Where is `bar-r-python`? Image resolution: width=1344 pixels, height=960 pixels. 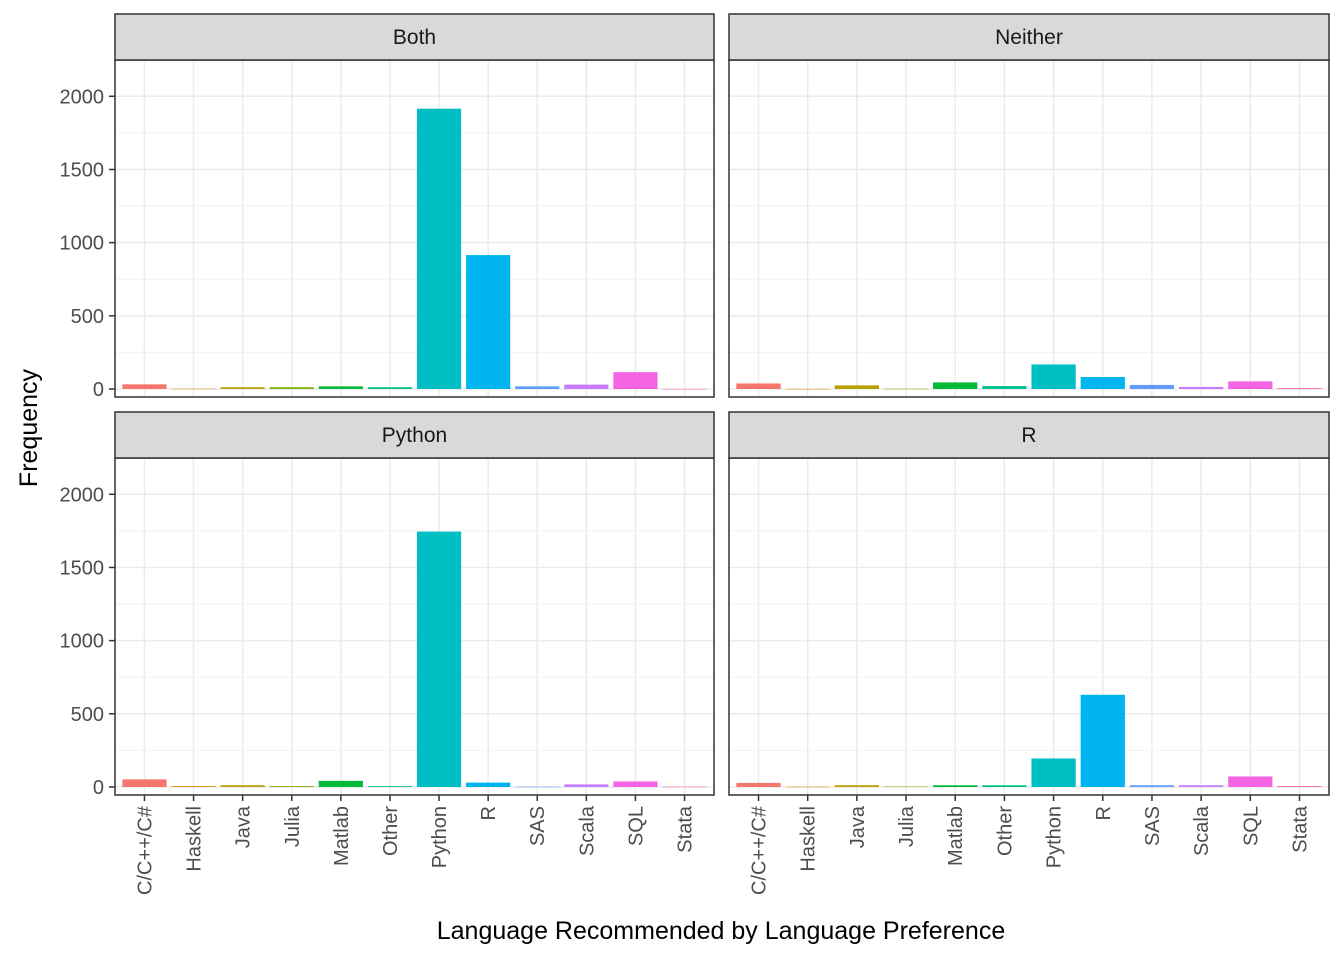 bar-r-python is located at coordinates (1053, 772).